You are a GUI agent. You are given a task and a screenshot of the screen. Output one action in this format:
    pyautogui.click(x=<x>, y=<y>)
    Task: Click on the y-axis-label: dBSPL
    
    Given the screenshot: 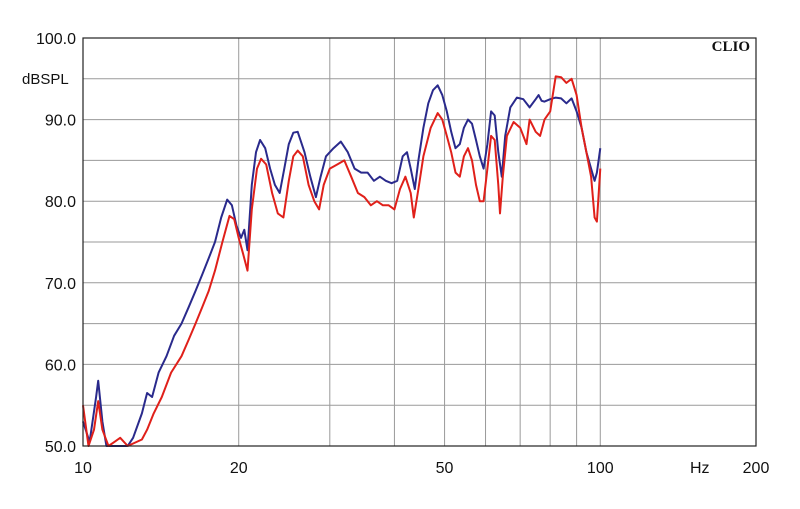 What is the action you would take?
    pyautogui.click(x=45, y=79)
    